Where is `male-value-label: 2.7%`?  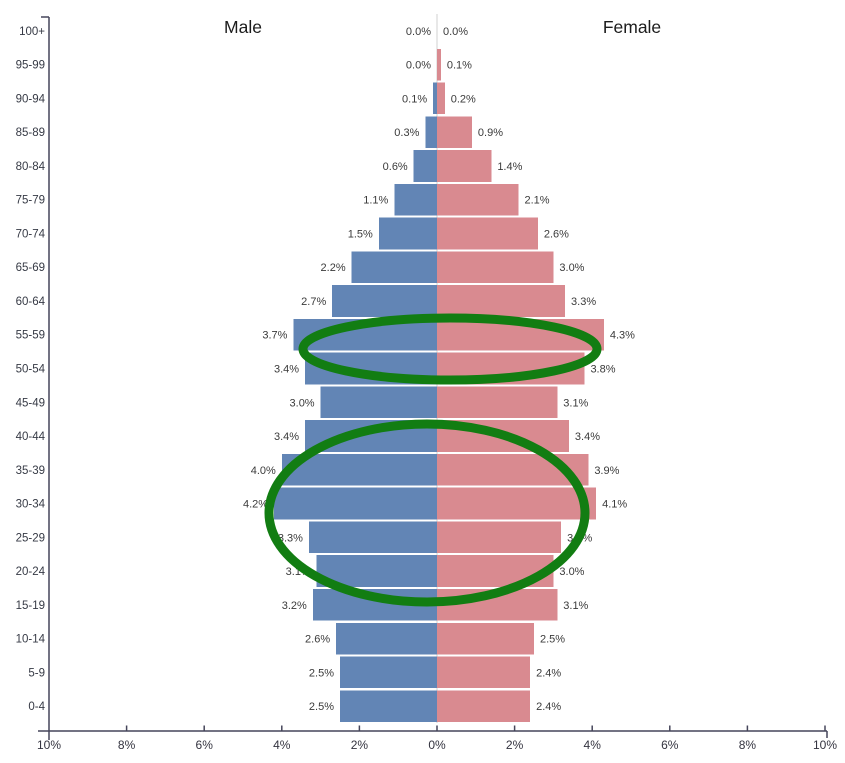 male-value-label: 2.7% is located at coordinates (313, 302).